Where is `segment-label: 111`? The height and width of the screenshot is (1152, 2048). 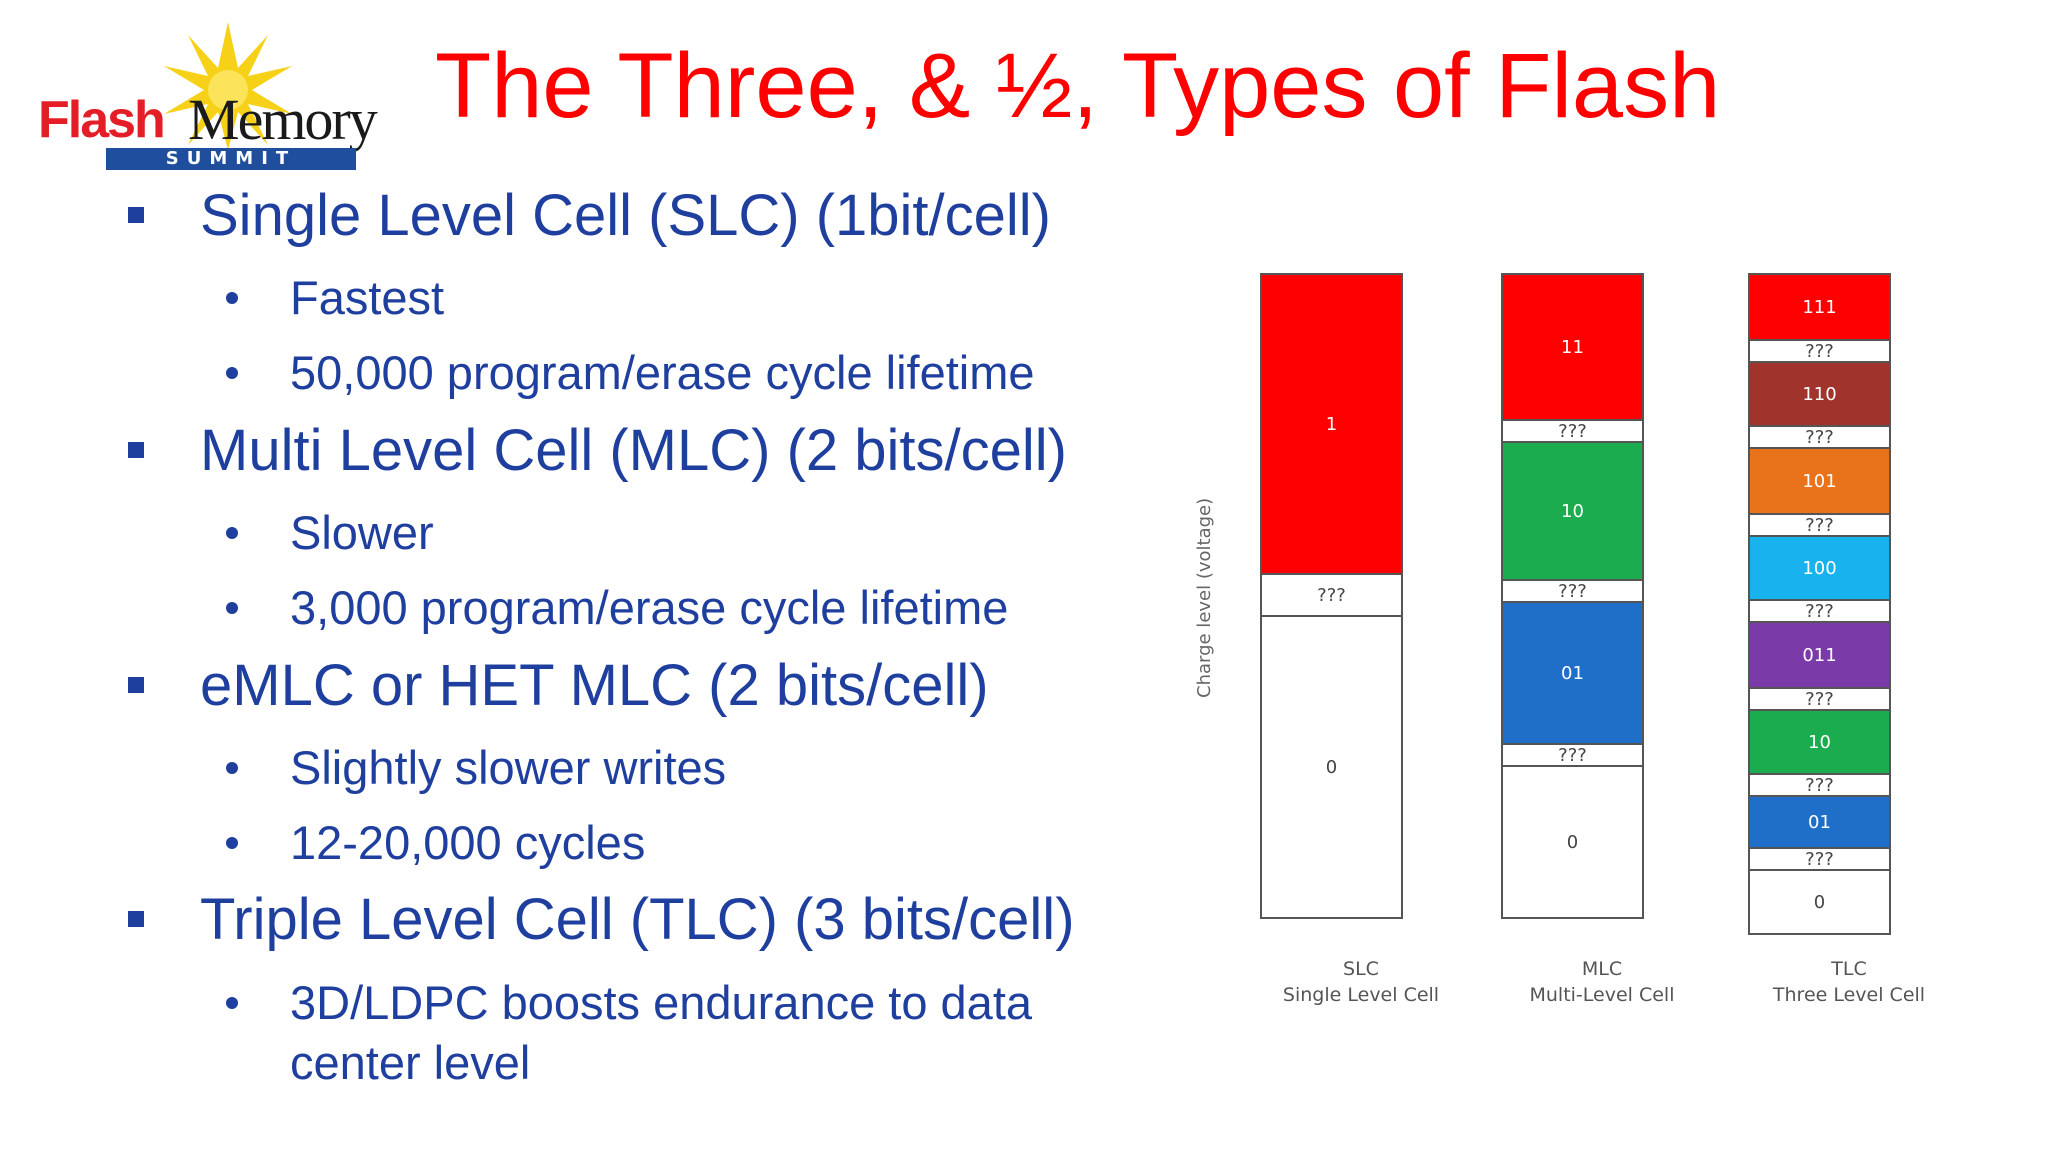 segment-label: 111 is located at coordinates (1819, 307).